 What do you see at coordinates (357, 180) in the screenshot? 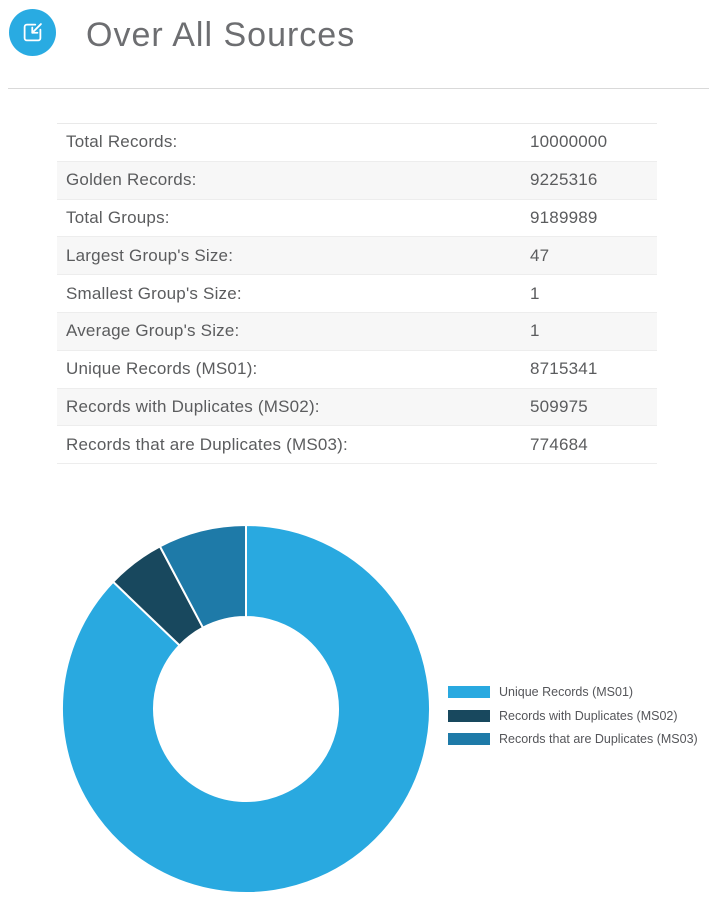
I see `table-row: Golden Records: 9225316` at bounding box center [357, 180].